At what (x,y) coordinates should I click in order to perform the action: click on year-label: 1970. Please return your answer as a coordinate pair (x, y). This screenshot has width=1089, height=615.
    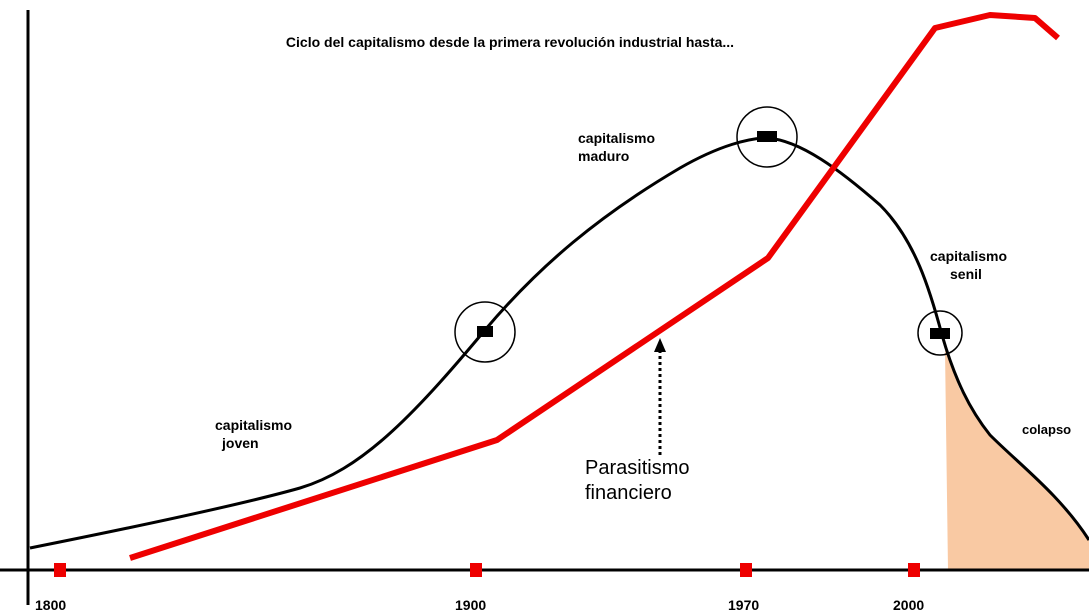
    Looking at the image, I should click on (743, 605).